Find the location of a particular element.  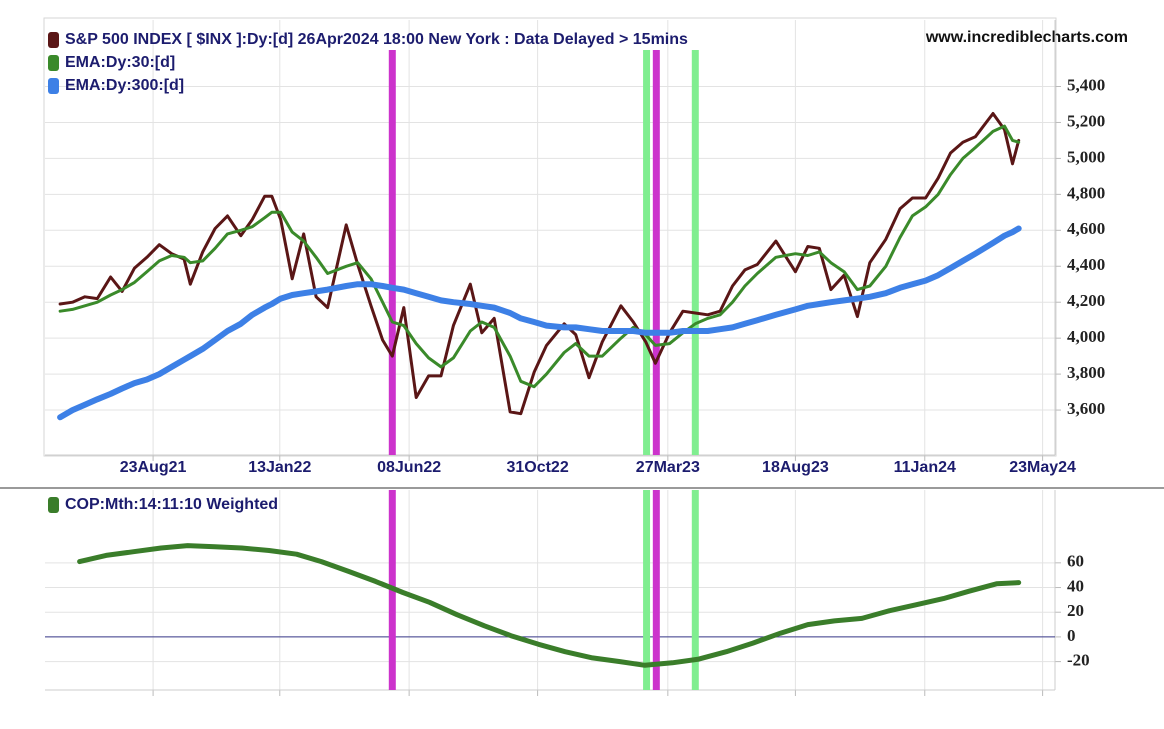

y-tick-label: 4,600 is located at coordinates (1086, 228).